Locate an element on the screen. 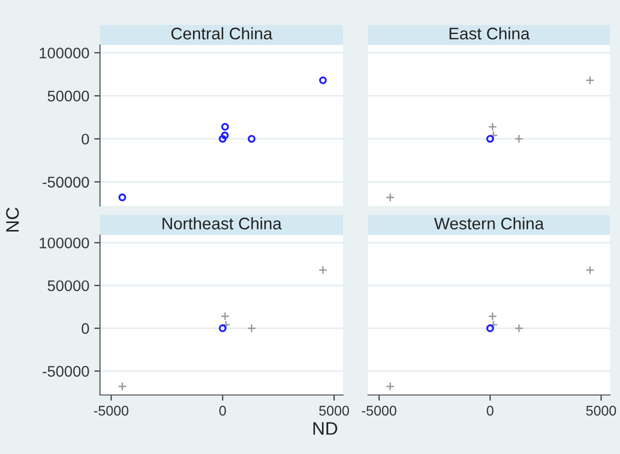 The image size is (620, 454). chart-title: Western China is located at coordinates (489, 223).